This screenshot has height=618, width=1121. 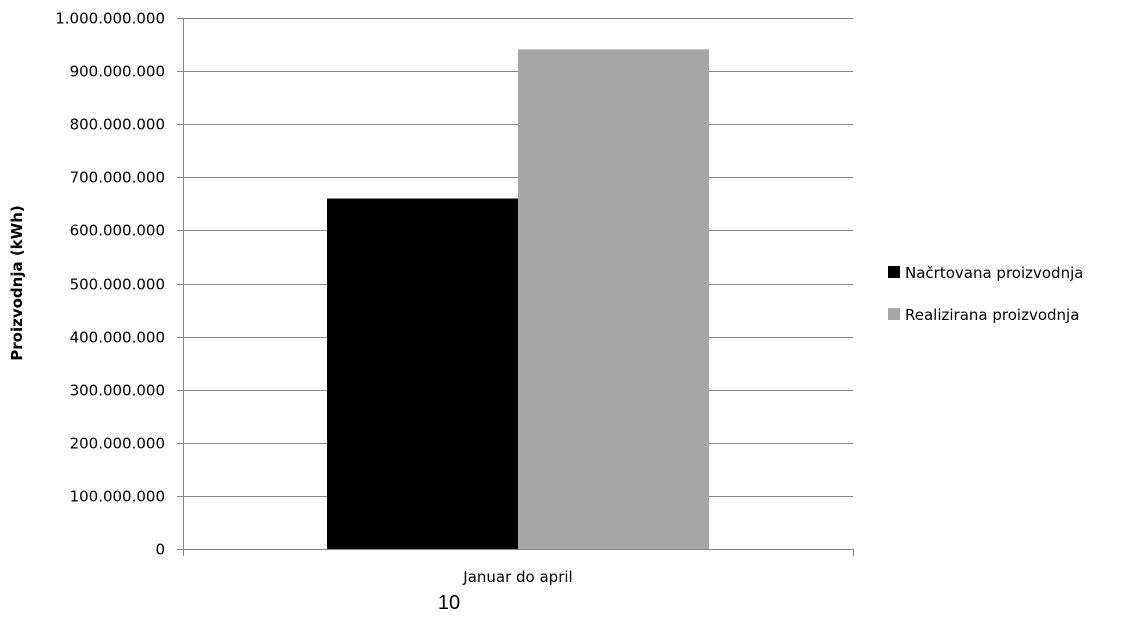 I want to click on y-tick-label: 900.000.000, so click(x=117, y=72).